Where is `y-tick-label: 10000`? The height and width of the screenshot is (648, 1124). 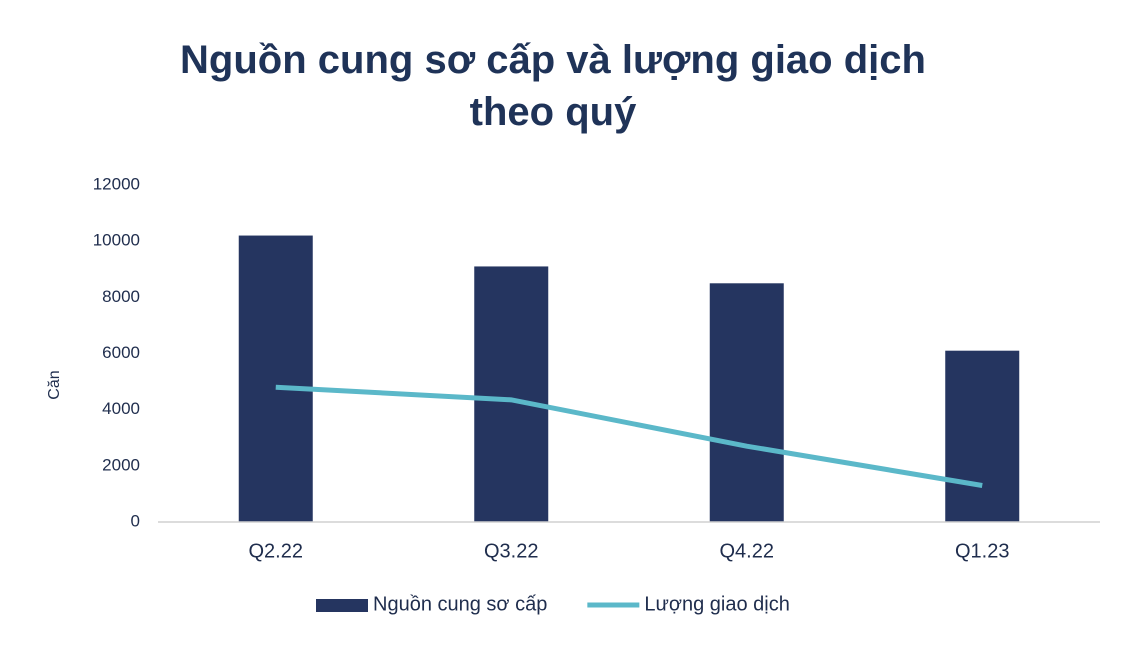 y-tick-label: 10000 is located at coordinates (116, 240).